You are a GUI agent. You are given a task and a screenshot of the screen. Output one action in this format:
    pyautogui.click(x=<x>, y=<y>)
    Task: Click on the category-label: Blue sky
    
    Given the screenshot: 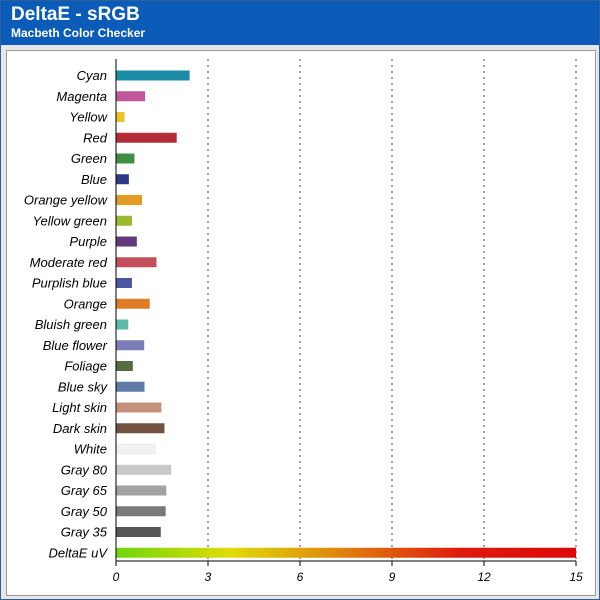 What is the action you would take?
    pyautogui.click(x=83, y=386)
    